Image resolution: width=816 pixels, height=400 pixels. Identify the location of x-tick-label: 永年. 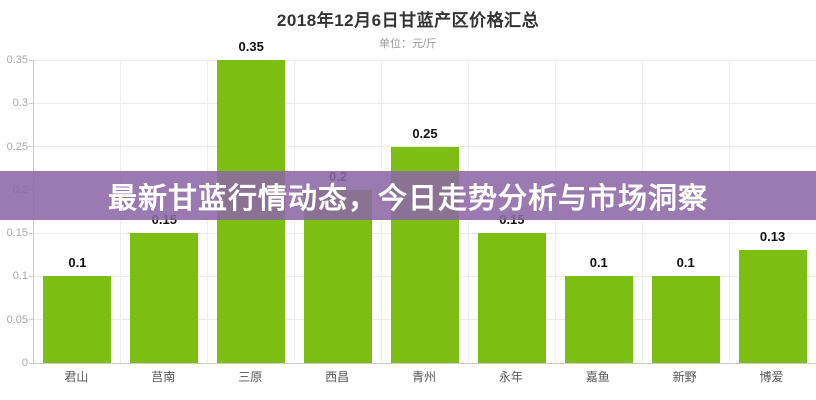
(510, 377).